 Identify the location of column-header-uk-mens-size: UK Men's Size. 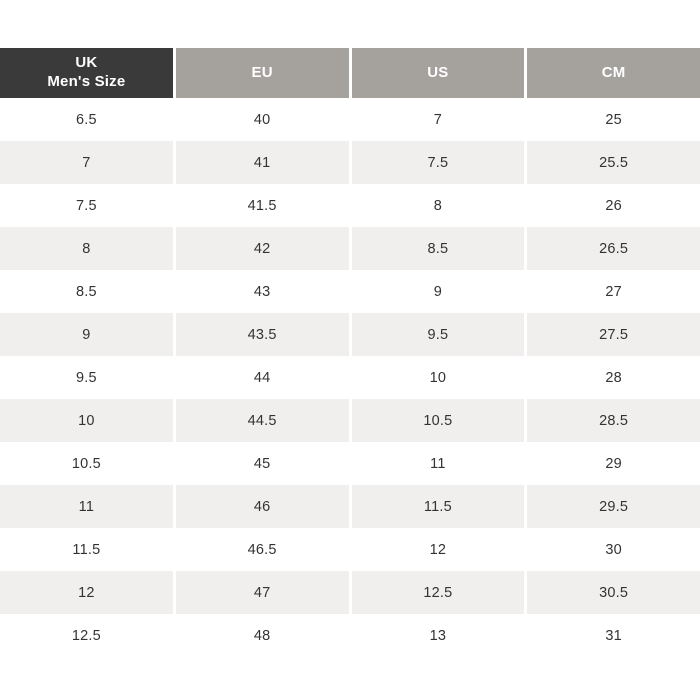
(86, 73).